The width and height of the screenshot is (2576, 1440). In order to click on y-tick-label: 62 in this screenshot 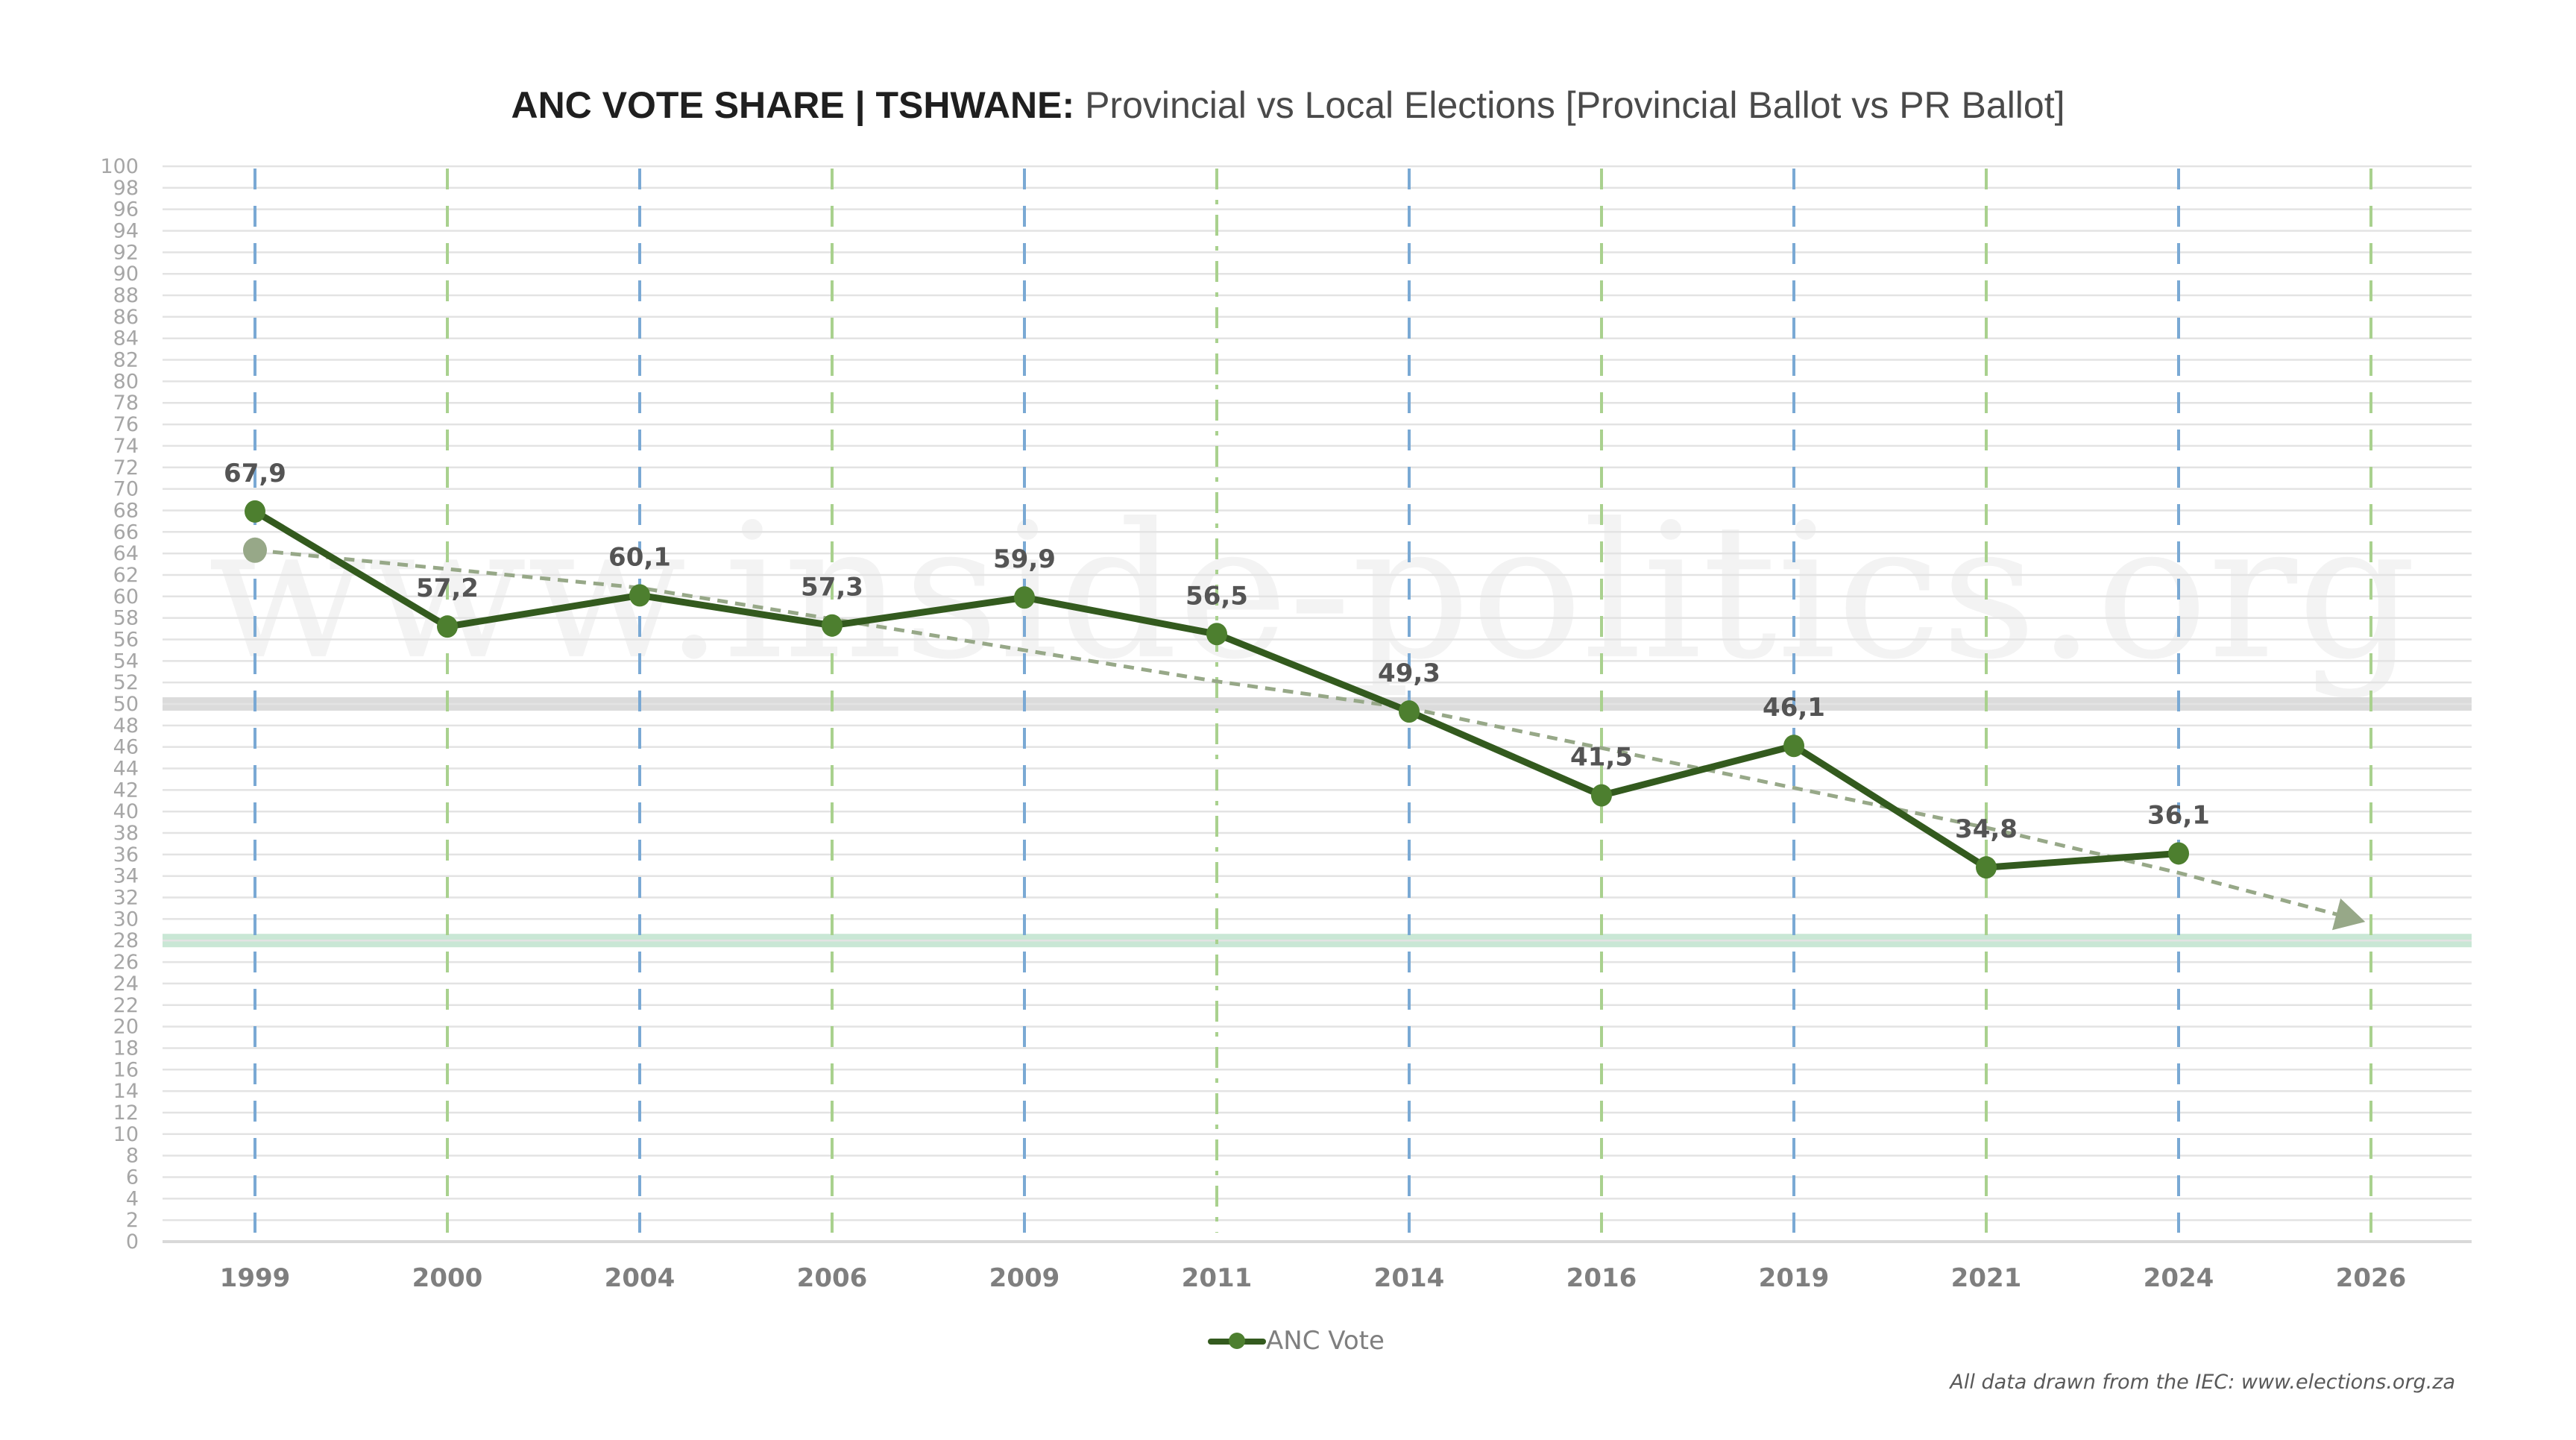, I will do `click(126, 575)`.